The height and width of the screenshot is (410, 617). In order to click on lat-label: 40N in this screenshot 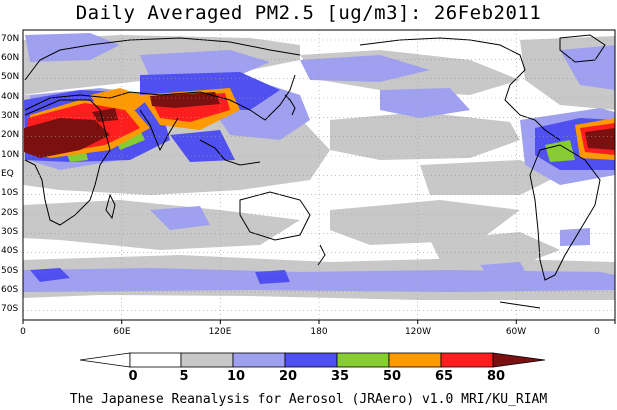, I will do `click(10, 97)`.